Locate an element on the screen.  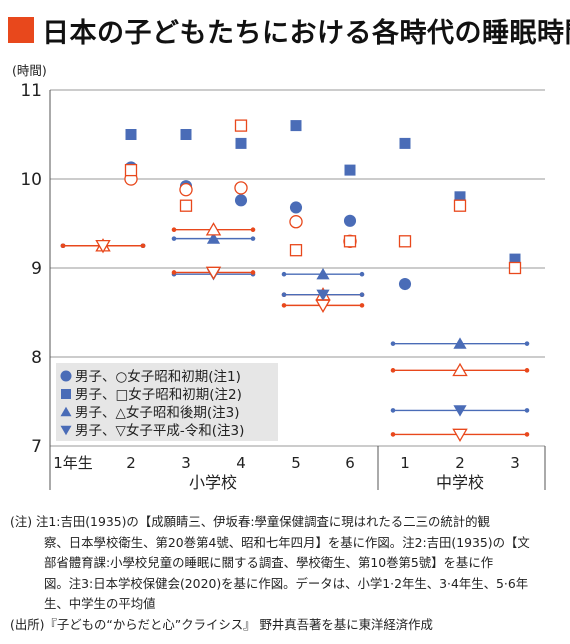
y-tick-label: 9 is located at coordinates (36, 269).